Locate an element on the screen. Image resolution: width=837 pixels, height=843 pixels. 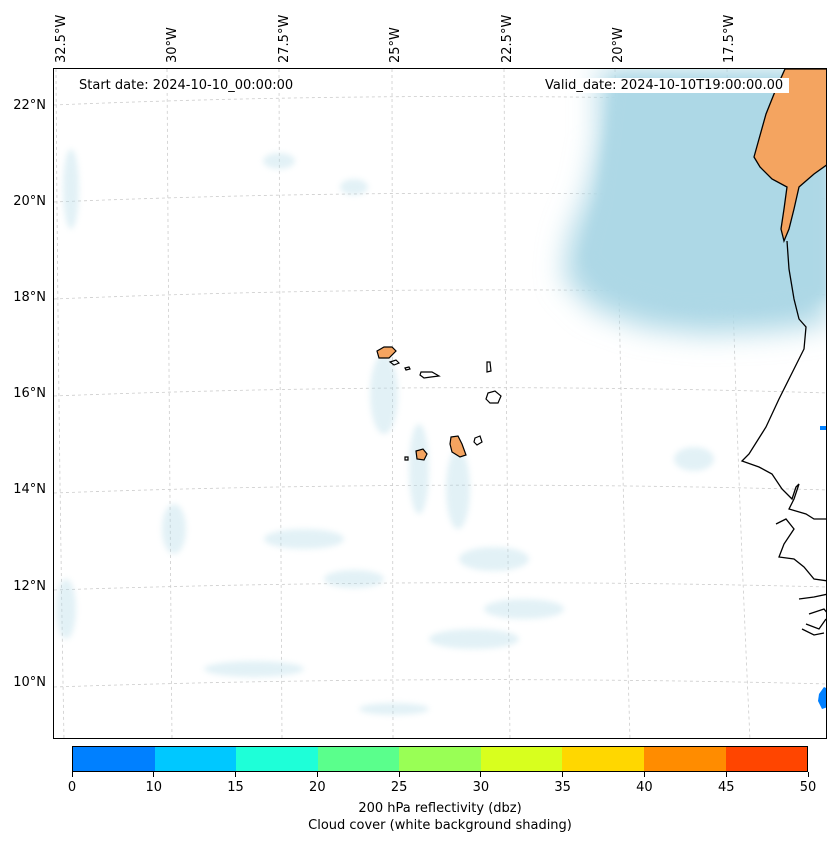
land-mauritania-senegal is located at coordinates (789, 156).